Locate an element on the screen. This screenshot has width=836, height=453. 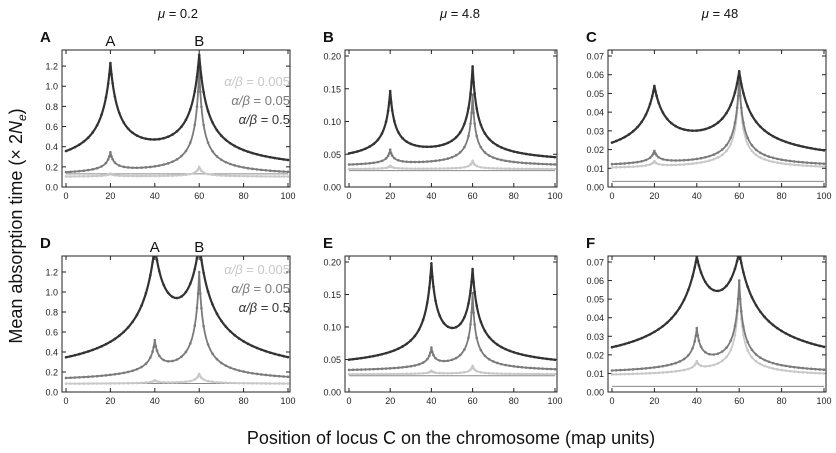
x-tick-label: 100 is located at coordinates (554, 401).